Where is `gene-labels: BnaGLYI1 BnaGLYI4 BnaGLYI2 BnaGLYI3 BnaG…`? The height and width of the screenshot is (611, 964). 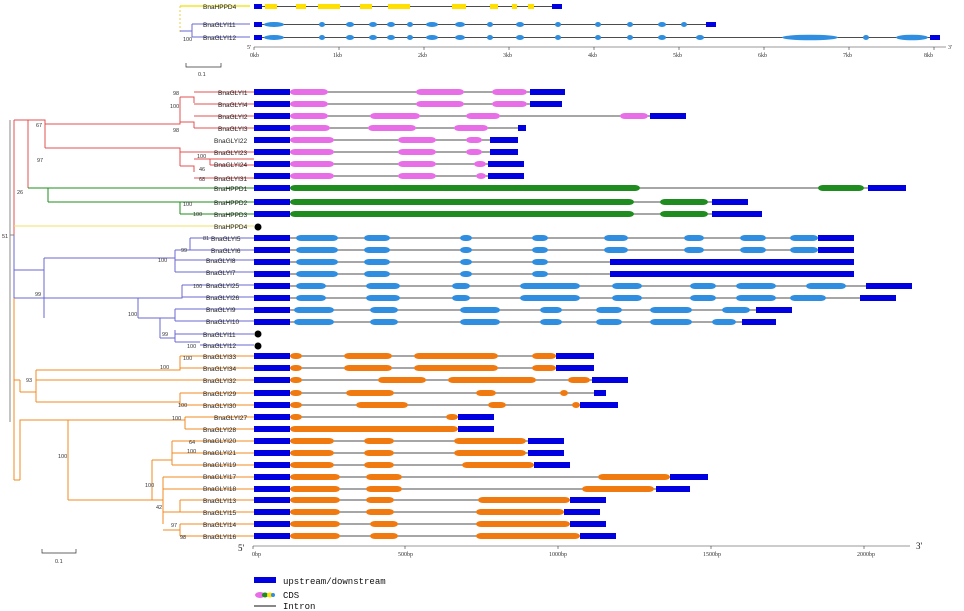
gene-labels: BnaGLYI1 BnaGLYI4 BnaGLYI2 BnaGLYI3 BnaG… is located at coordinates (225, 315).